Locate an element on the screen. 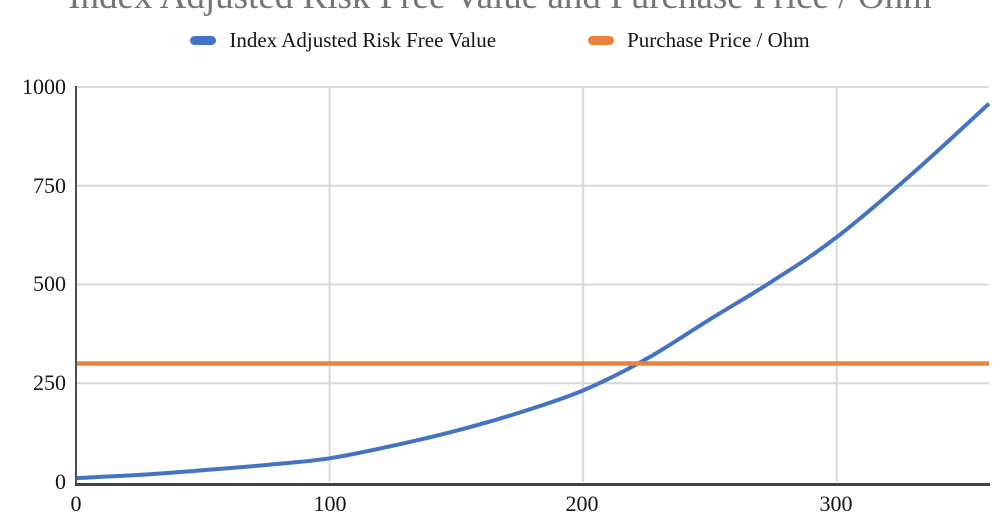  y-tick-label-1000: 1000 is located at coordinates (44, 86).